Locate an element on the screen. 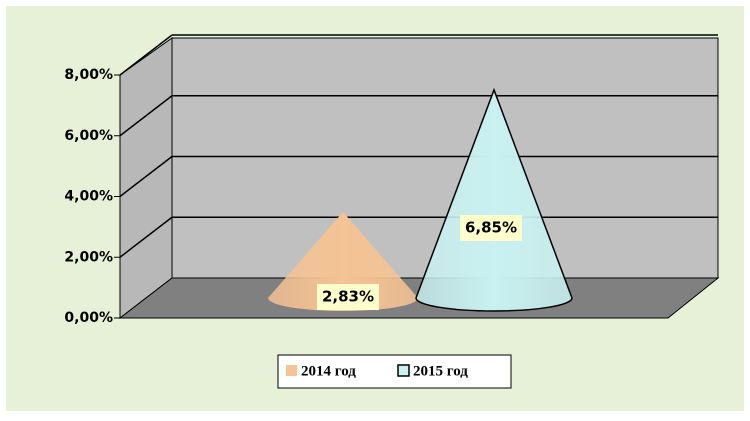 The width and height of the screenshot is (750, 421). legend-label: 2014 год is located at coordinates (328, 371).